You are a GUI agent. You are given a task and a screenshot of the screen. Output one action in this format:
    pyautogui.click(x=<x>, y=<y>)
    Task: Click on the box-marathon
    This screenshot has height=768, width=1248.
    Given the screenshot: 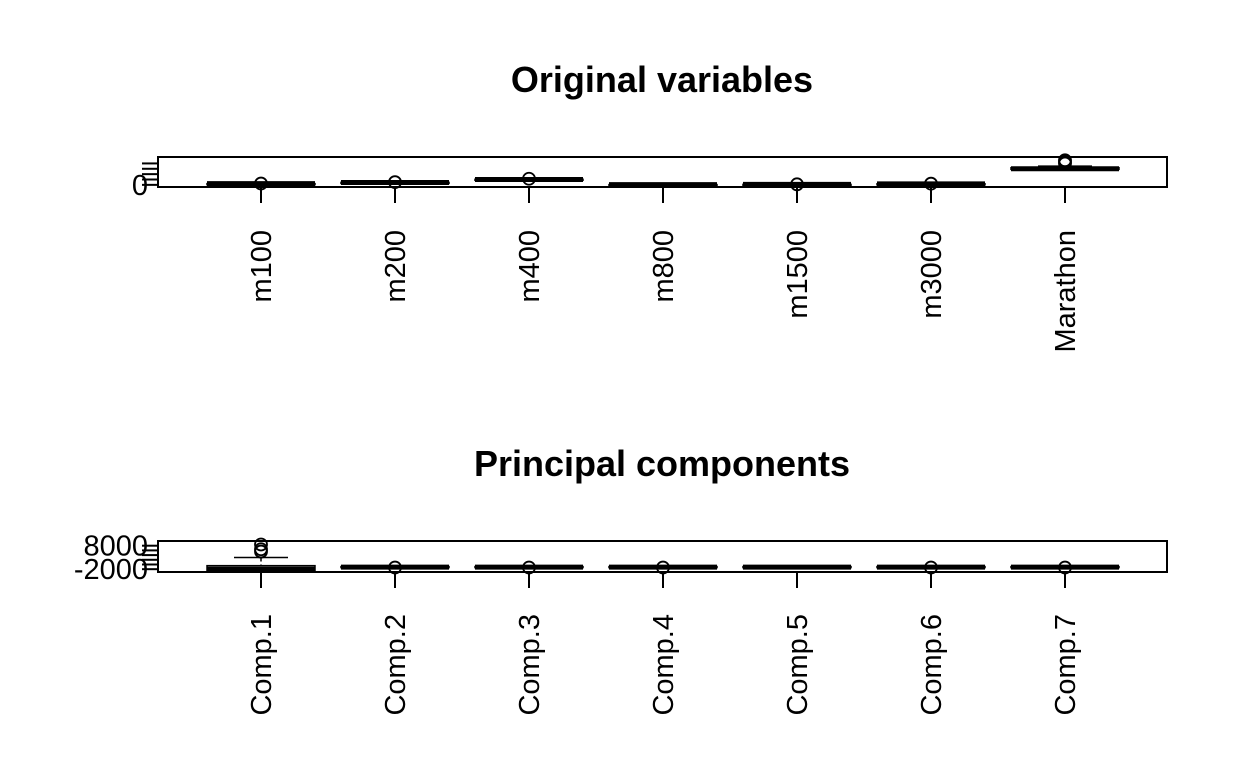 What is the action you would take?
    pyautogui.click(x=1065, y=162)
    